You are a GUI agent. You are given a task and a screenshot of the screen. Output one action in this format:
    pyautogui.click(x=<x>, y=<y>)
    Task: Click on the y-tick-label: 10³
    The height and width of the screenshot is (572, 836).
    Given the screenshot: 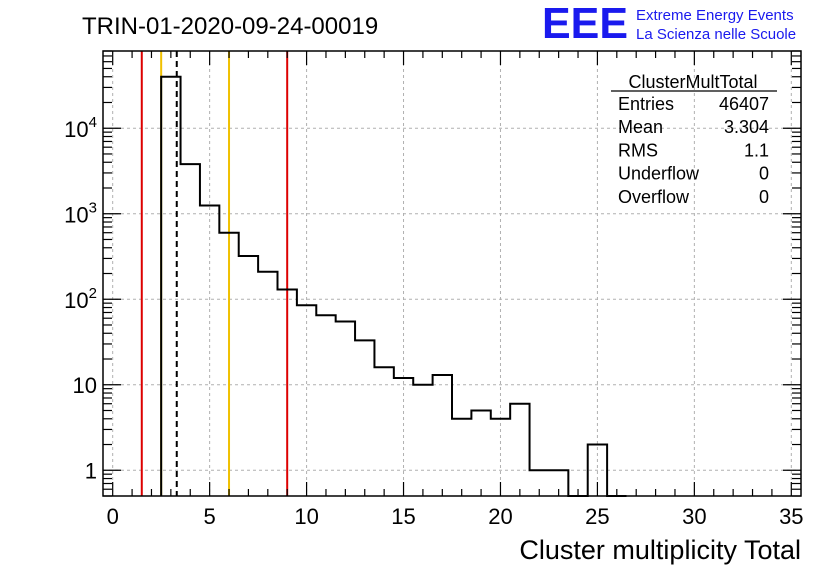 What is the action you would take?
    pyautogui.click(x=80, y=214)
    